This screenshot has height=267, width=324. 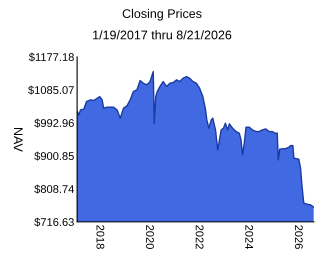 I want to click on y-tick-label: $1177.18, so click(x=51, y=57).